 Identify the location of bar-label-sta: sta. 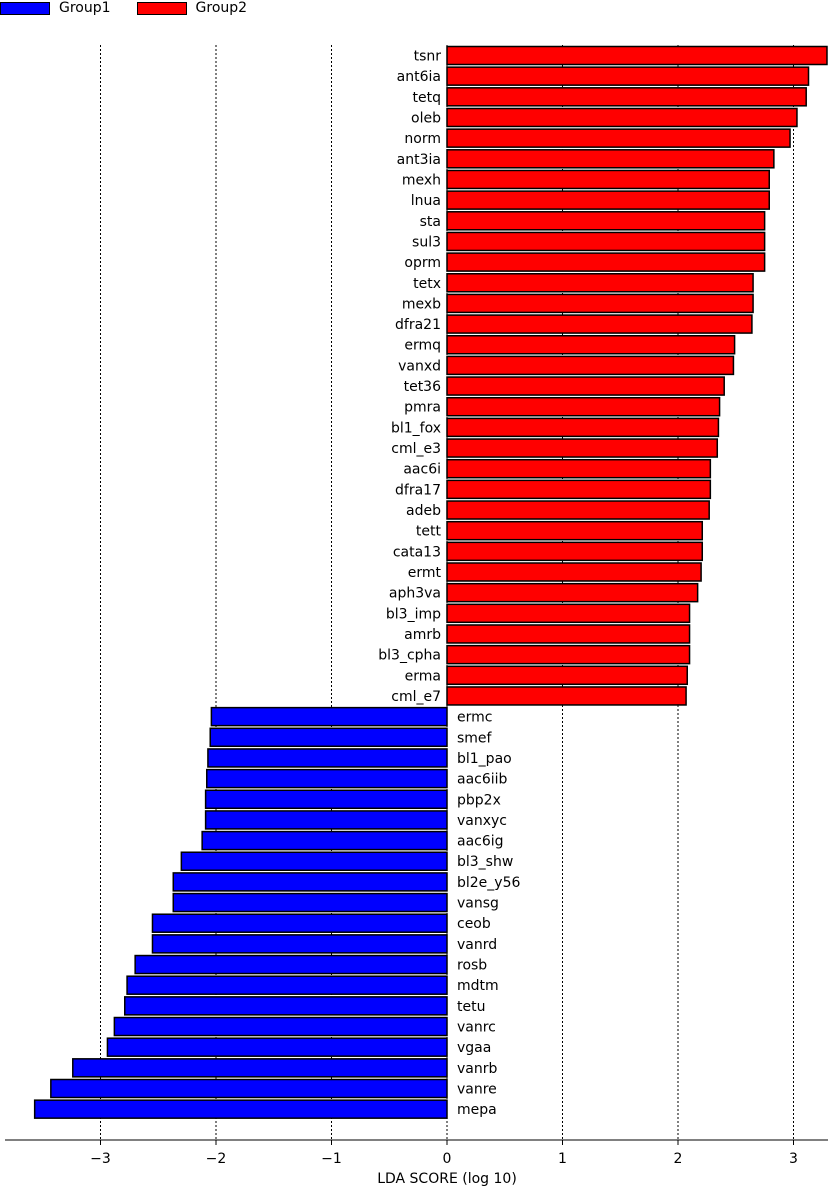
(430, 222).